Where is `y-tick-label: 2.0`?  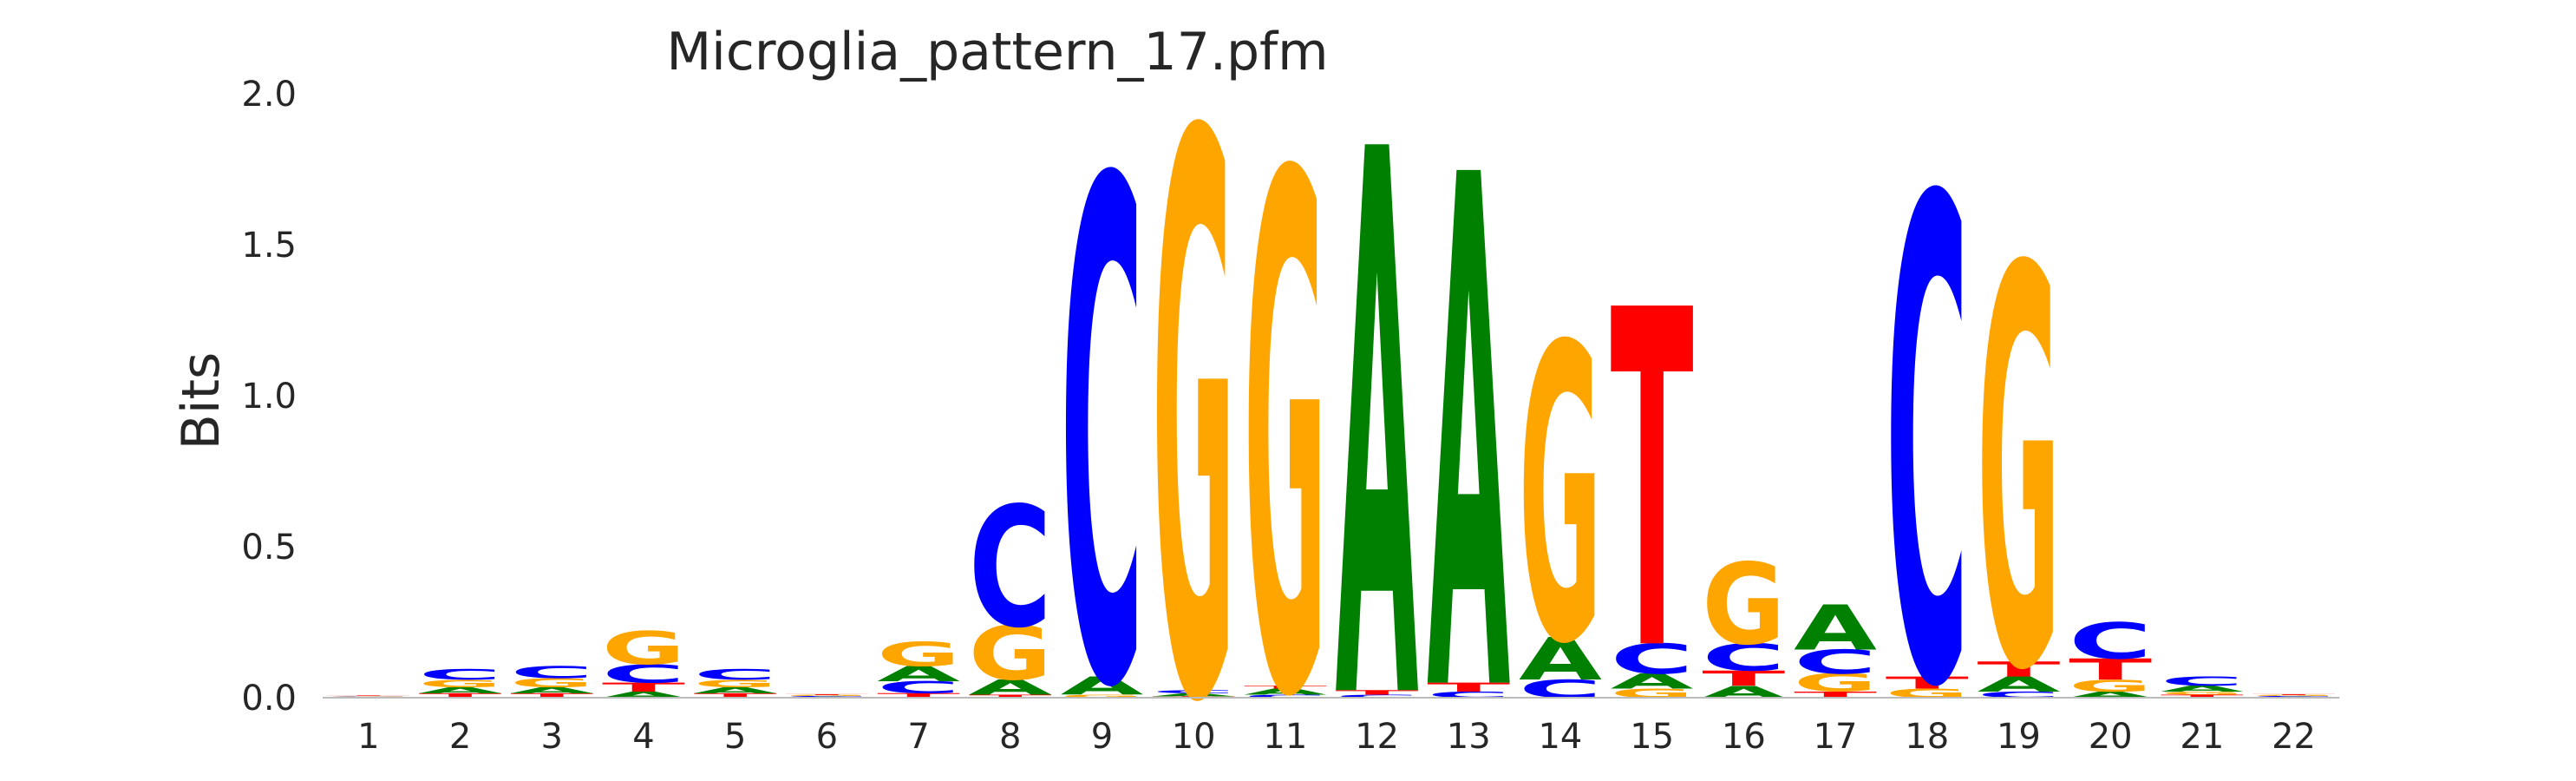 y-tick-label: 2.0 is located at coordinates (269, 95).